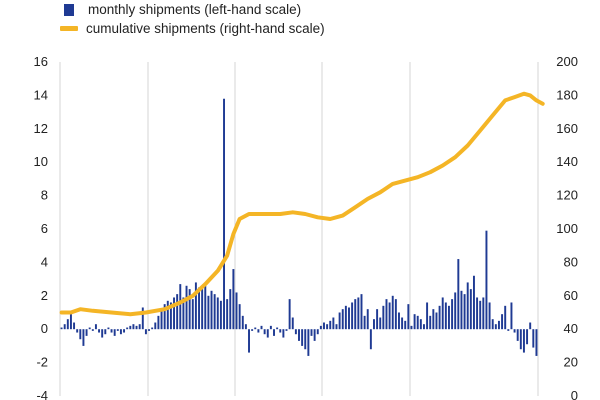 The height and width of the screenshot is (400, 600). I want to click on legend-item-monthly: monthly shipments (left-hand scale), so click(193, 9).